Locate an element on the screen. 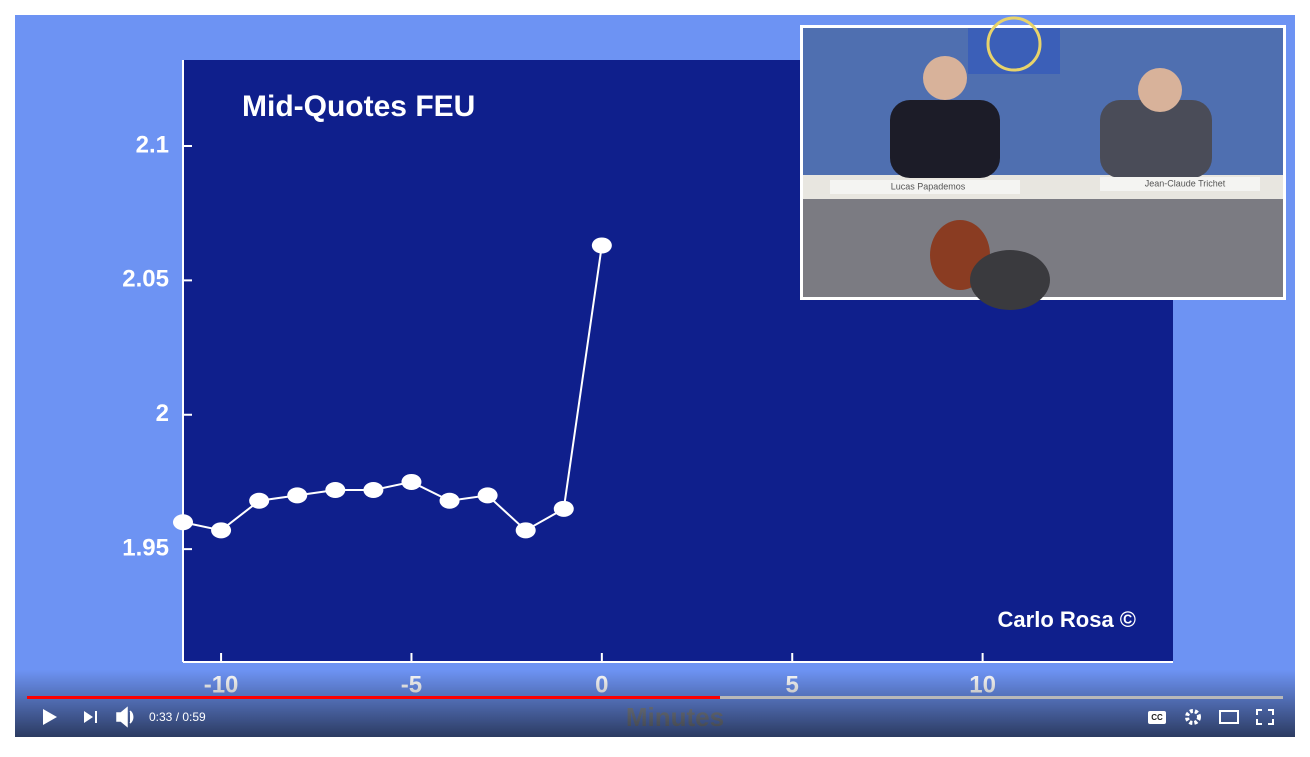  controls-background is located at coordinates (655, 703).